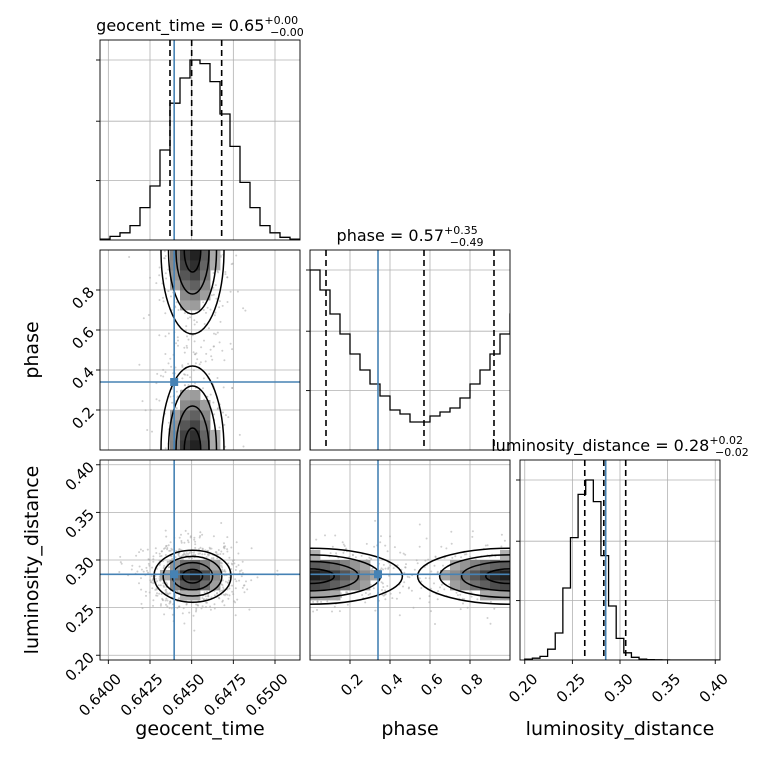 The width and height of the screenshot is (760, 760). I want to click on hist-panel-geocent_time: geocent_time = 0.65+0.00 −0.00, so click(200, 127).